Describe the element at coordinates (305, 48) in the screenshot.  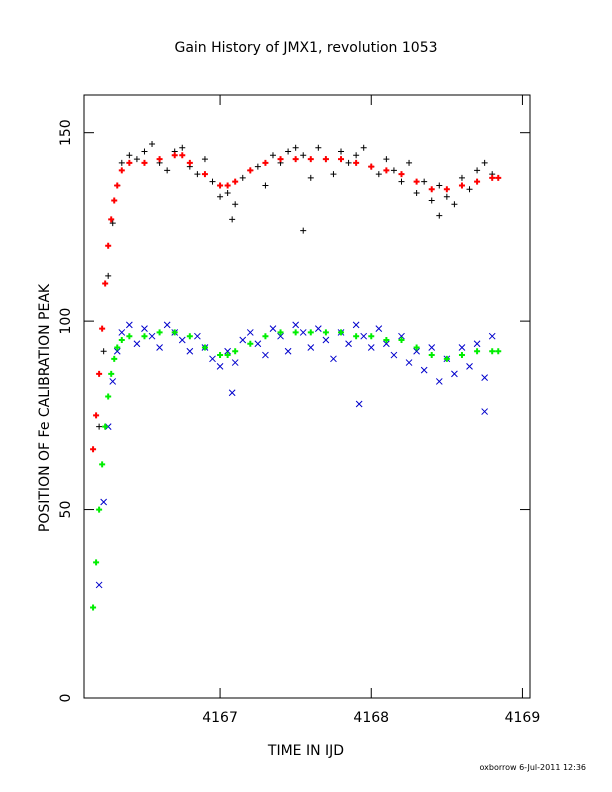
I see `chart-title: Gain History of JMX1, revolution 1053` at that location.